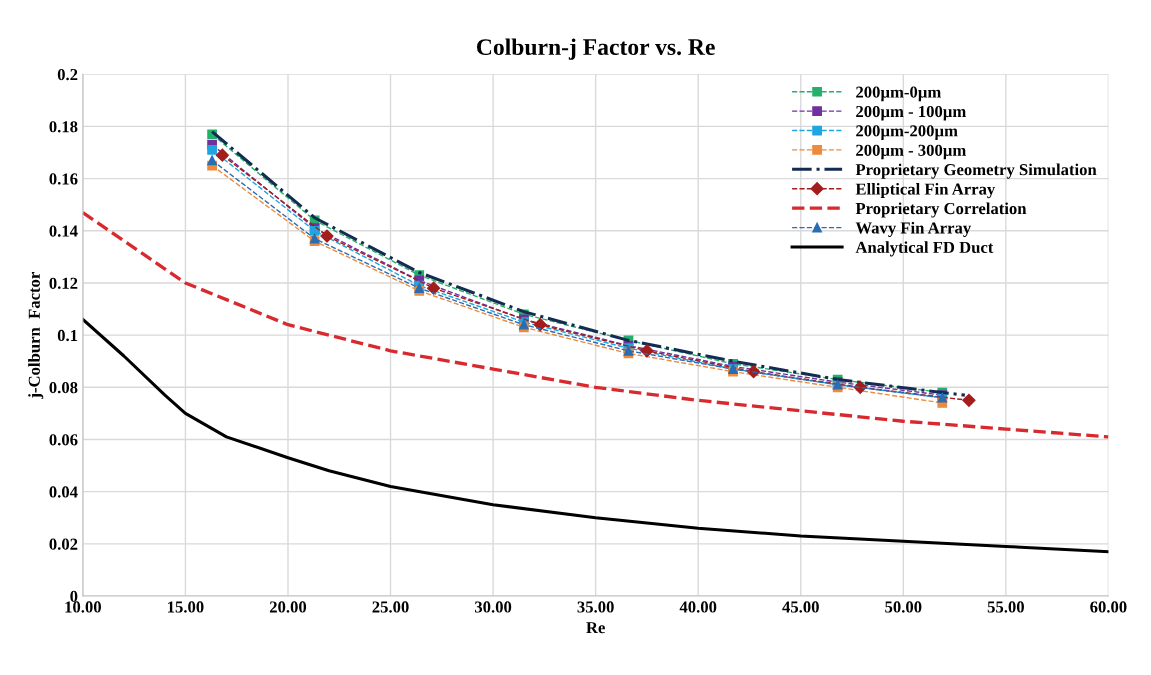  I want to click on y-tick-label: 0.2, so click(67, 74).